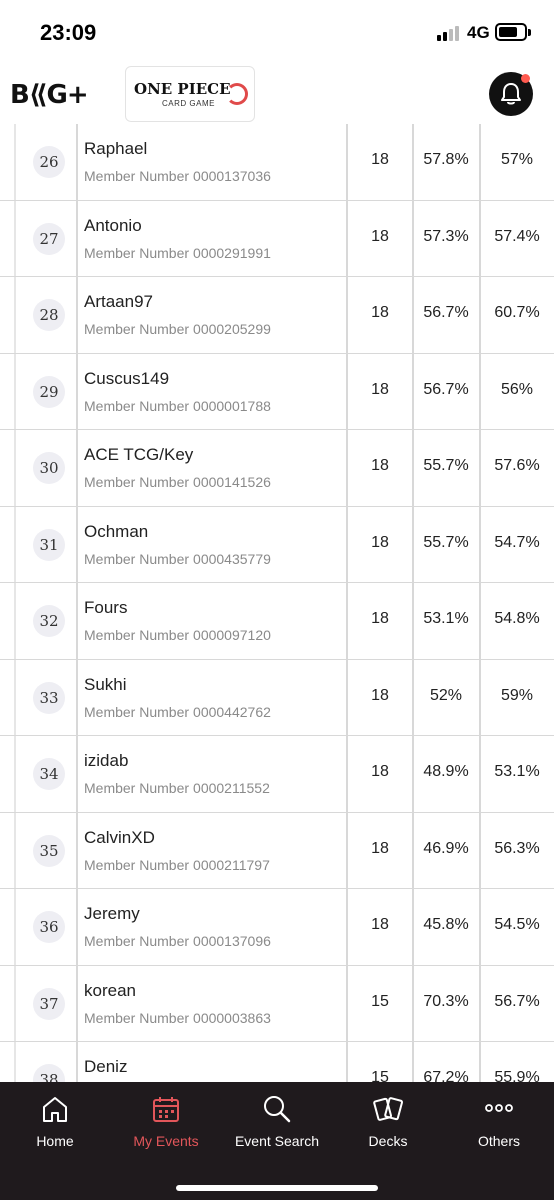 Image resolution: width=554 pixels, height=1200 pixels. Describe the element at coordinates (232, 635) in the screenshot. I see `member-number-value: 0000097120` at that location.